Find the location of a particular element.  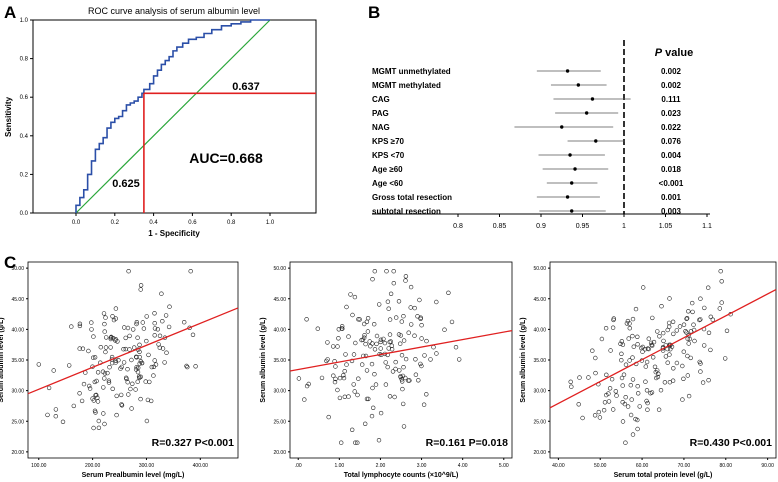

scatter-y-tick-label: 40.00 is located at coordinates (279, 330).